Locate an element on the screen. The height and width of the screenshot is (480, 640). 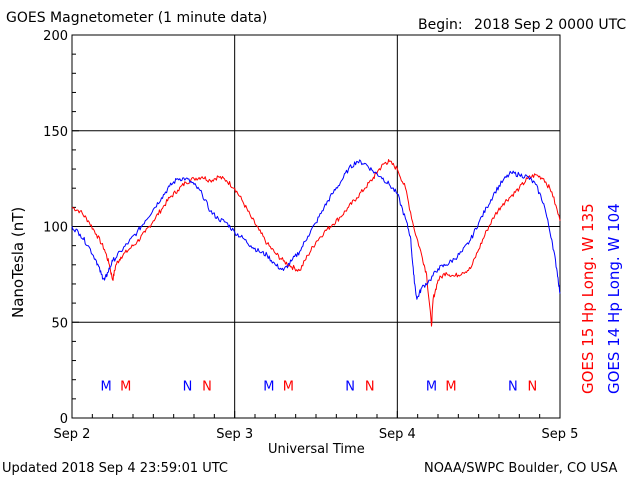
x-axis-label: Universal Time is located at coordinates (316, 449).